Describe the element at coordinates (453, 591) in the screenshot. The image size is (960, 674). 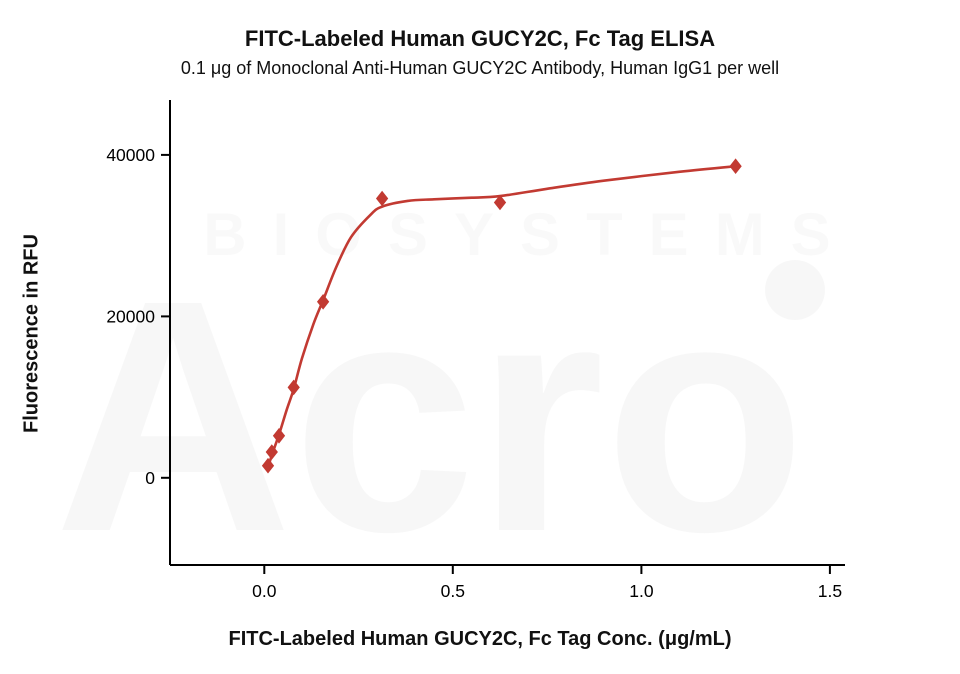
I see `x-tick-label: 0.5` at that location.